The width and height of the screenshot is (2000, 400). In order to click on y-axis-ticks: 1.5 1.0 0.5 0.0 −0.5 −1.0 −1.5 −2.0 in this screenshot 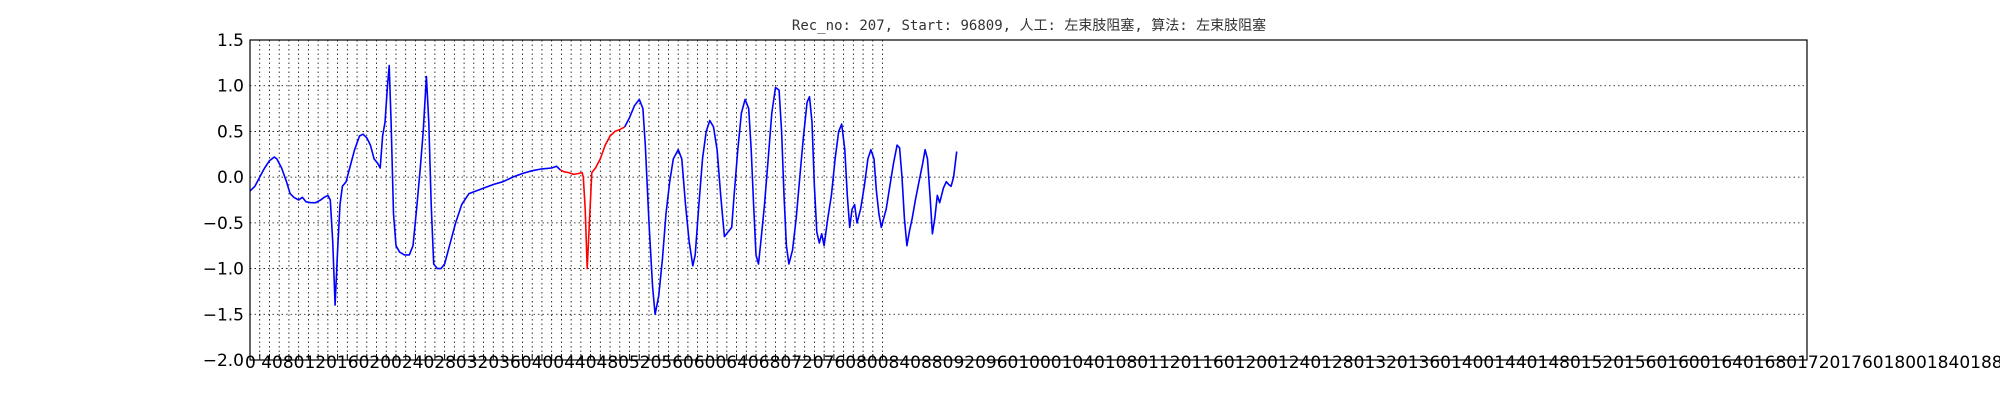, I will do `click(223, 201)`.